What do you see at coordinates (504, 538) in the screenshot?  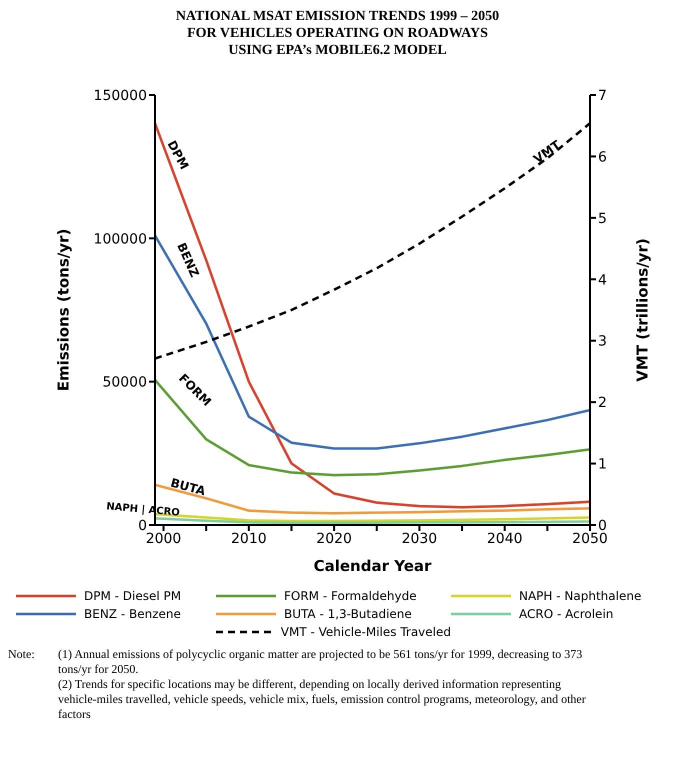 I see `x-tick-label: 2040` at bounding box center [504, 538].